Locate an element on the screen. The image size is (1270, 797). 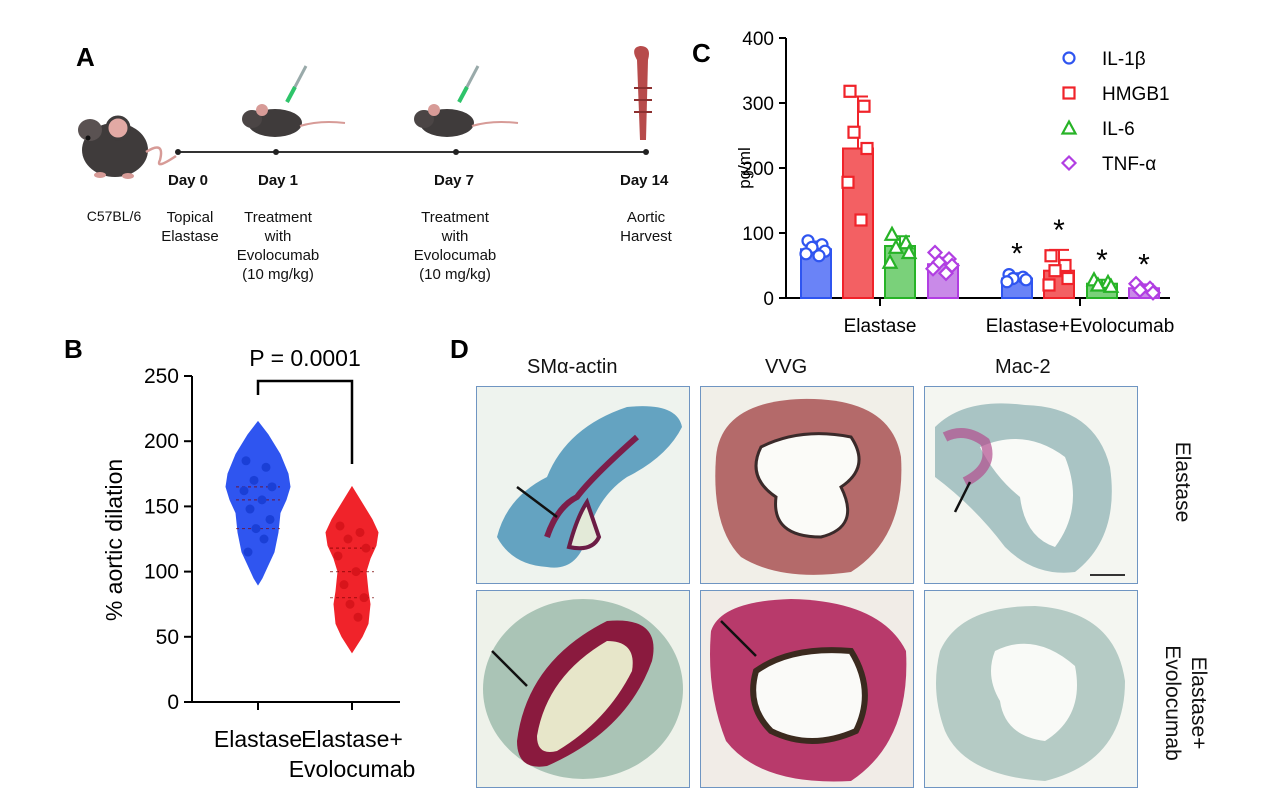
micrograph-vvg-elastase is located at coordinates (807, 485).